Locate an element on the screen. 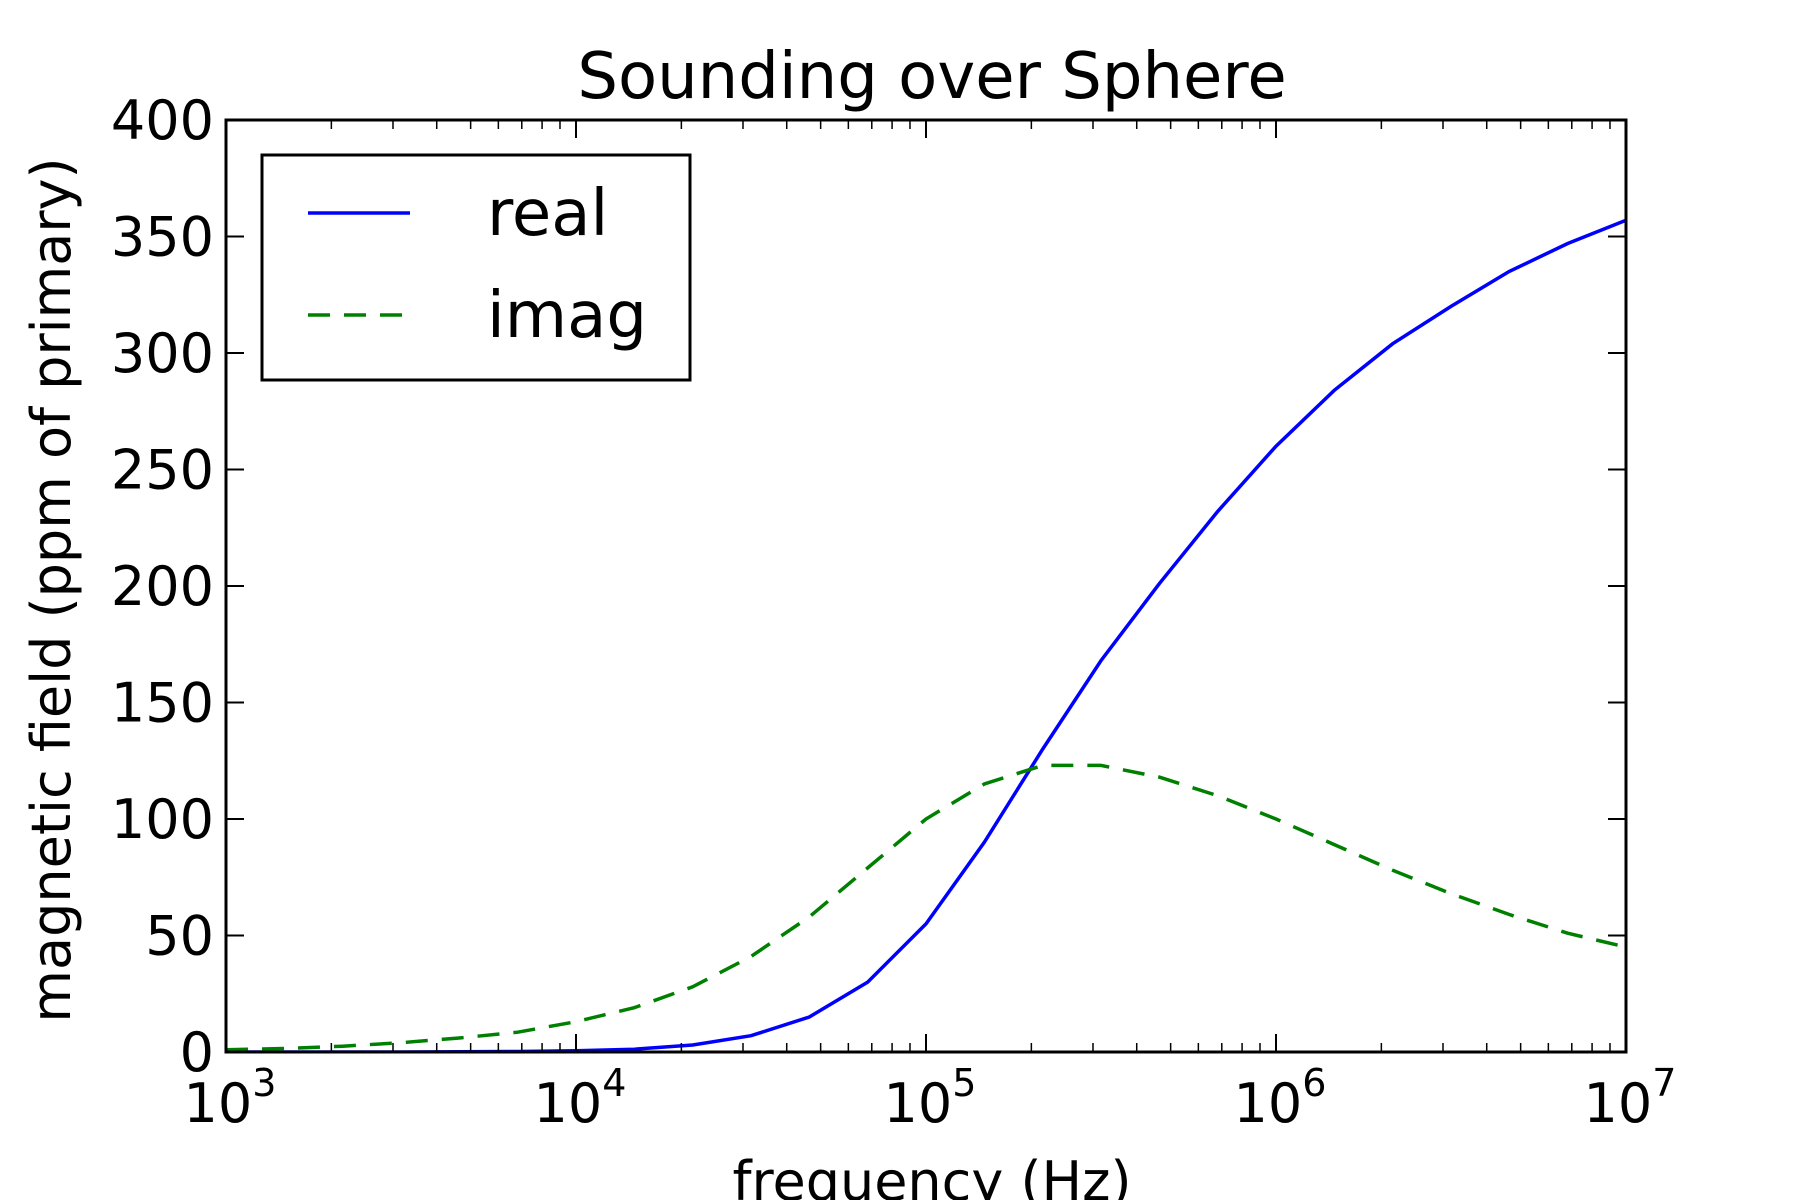 The image size is (1800, 1200). y-tick-label: 250 is located at coordinates (162, 470).